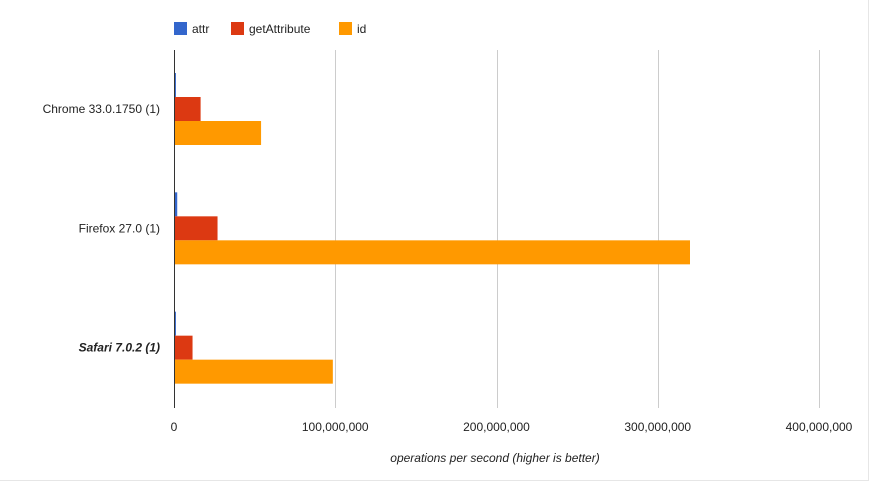 The image size is (869, 486). Describe the element at coordinates (237, 28) in the screenshot. I see `legend-swatch-getattribute` at that location.